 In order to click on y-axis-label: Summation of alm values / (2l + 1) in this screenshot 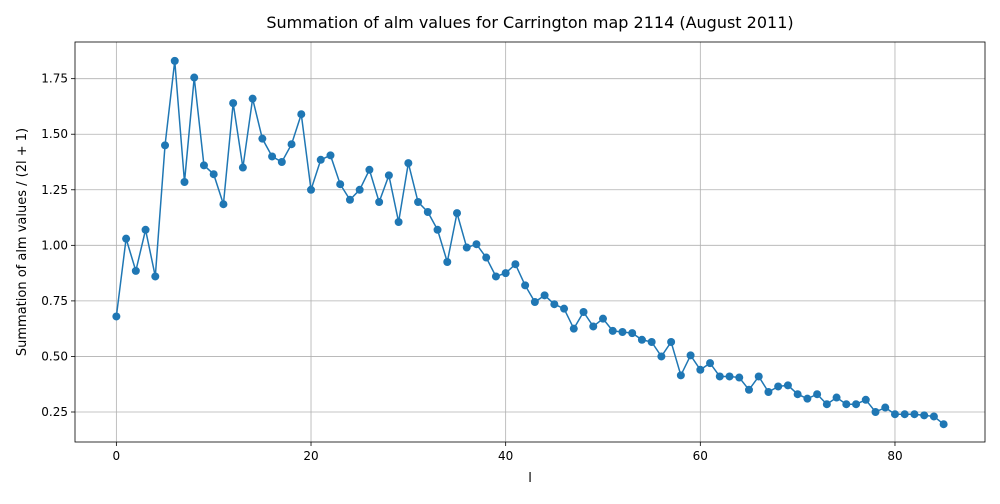, I will do `click(22, 242)`.